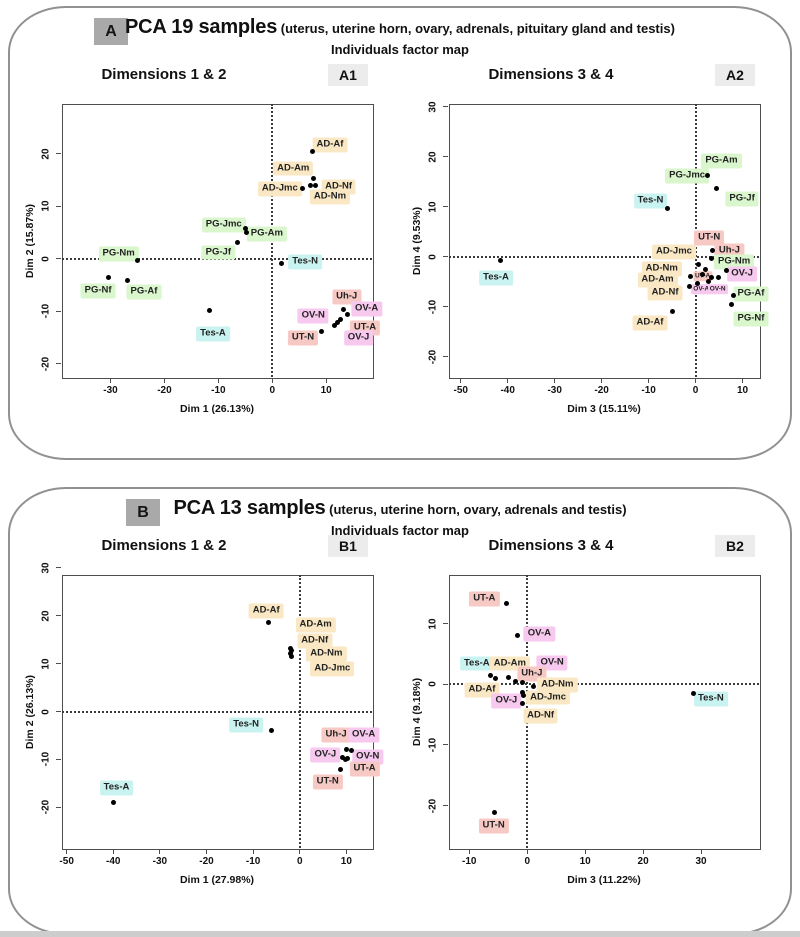  What do you see at coordinates (417, 240) in the screenshot?
I see `y-axis-label-A2: Dim 4 (9.53%)` at bounding box center [417, 240].